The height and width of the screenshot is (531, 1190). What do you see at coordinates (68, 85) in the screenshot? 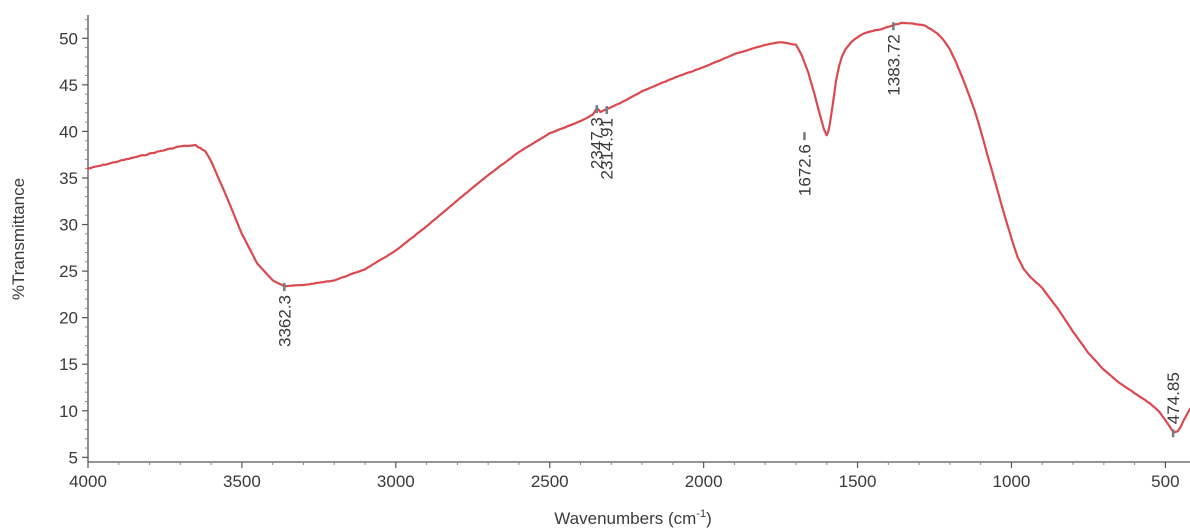
I see `y-tick-label: 45` at bounding box center [68, 85].